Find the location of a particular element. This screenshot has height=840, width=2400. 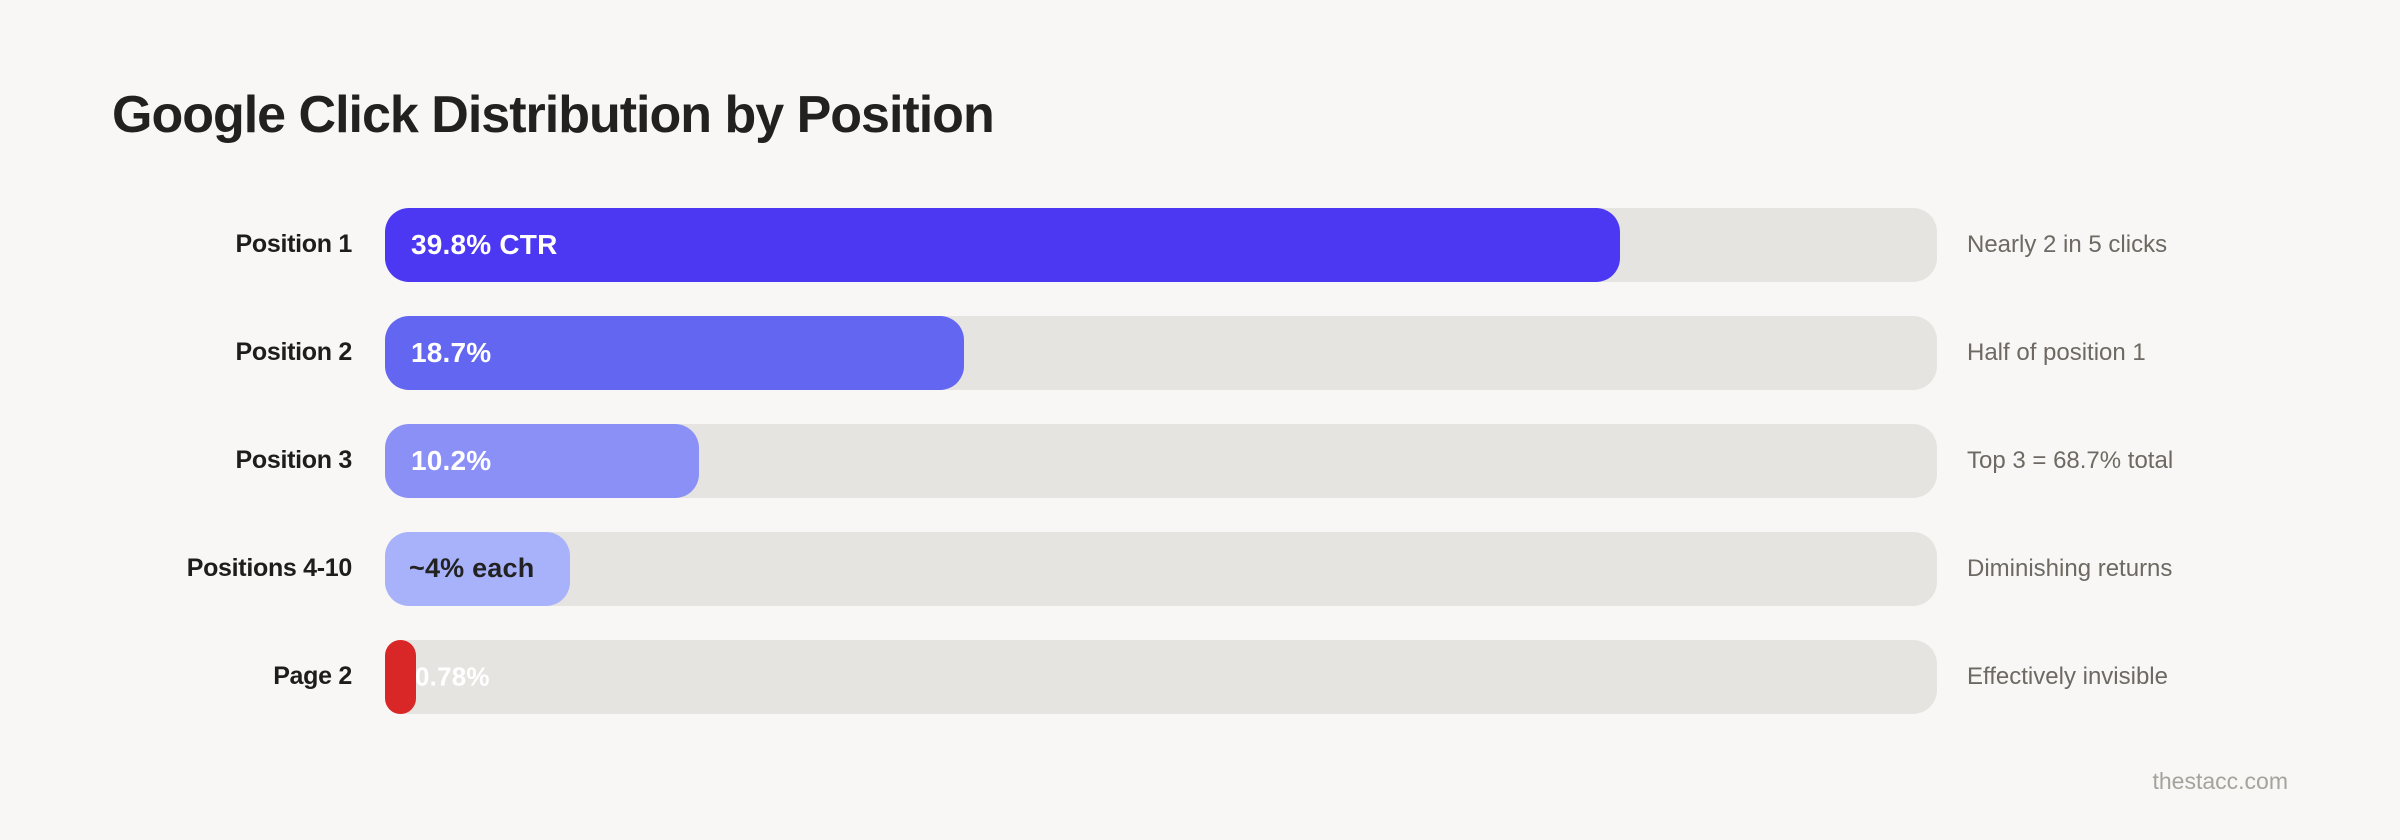

bar-track: 39.8% CTR is located at coordinates (1161, 244).